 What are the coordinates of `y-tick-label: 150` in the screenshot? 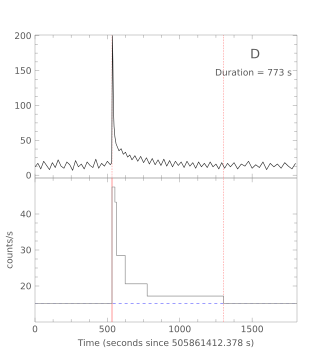 It's located at (23, 70).